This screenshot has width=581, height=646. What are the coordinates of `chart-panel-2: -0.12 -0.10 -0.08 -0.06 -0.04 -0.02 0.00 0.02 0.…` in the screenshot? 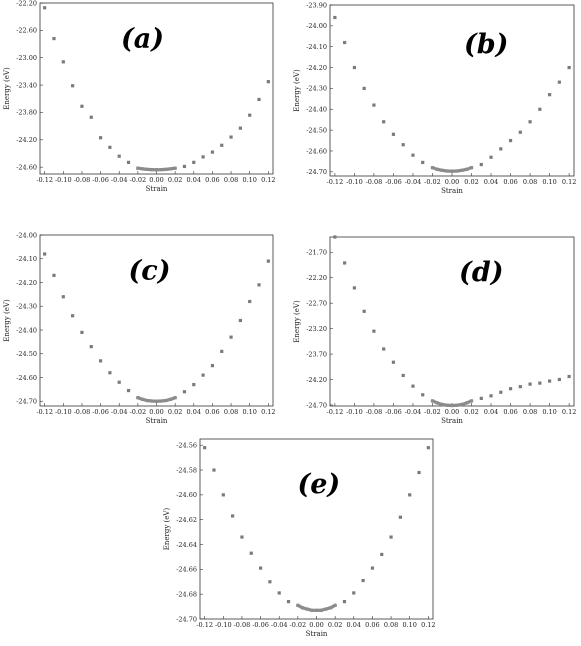 It's located at (434, 98).